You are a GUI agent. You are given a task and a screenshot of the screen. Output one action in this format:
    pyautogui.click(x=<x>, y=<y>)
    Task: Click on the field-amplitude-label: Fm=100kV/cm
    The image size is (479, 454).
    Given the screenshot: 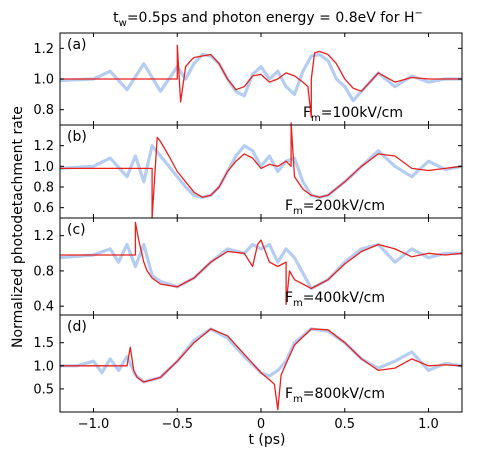 What is the action you would take?
    pyautogui.click(x=353, y=114)
    